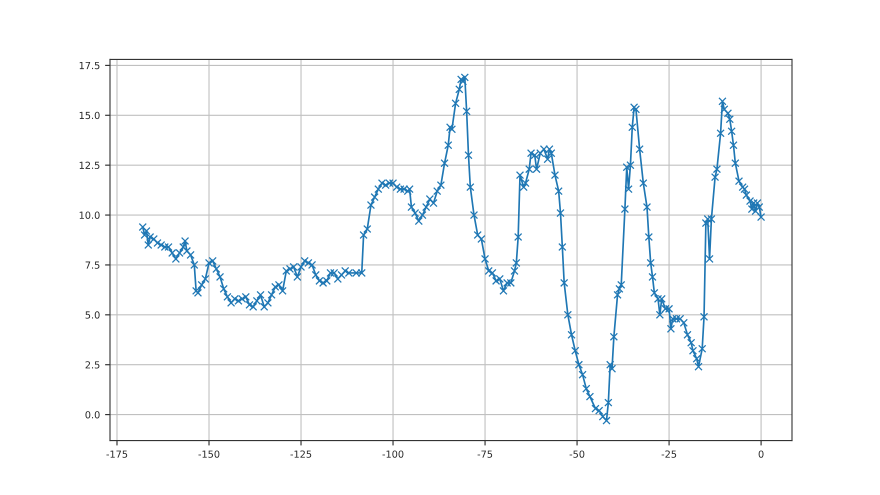 The width and height of the screenshot is (880, 495). What do you see at coordinates (209, 454) in the screenshot?
I see `x-tick-label: -150` at bounding box center [209, 454].